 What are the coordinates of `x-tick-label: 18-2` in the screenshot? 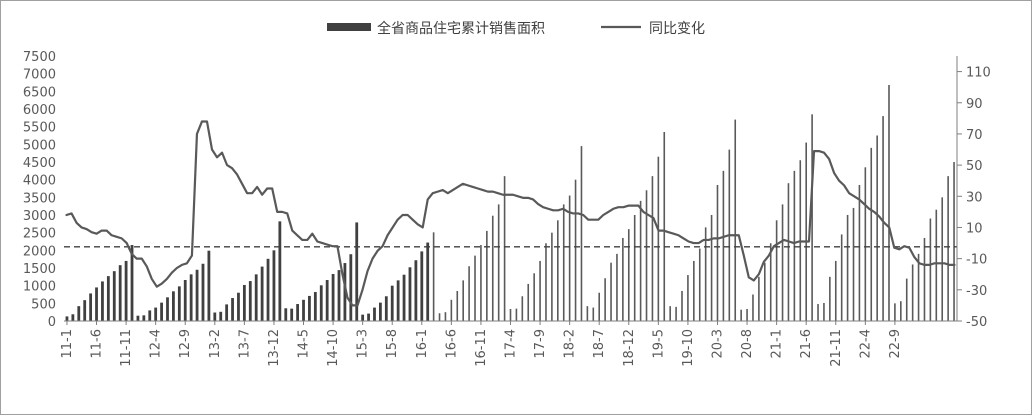 It's located at (570, 344).